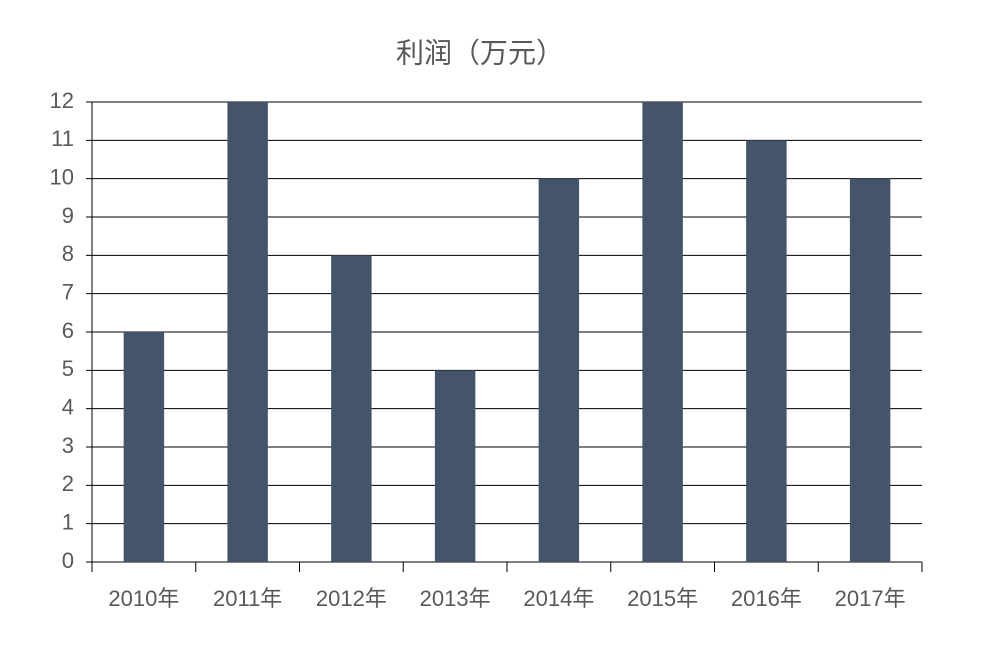  What do you see at coordinates (68, 215) in the screenshot?
I see `y-tick-label: 9` at bounding box center [68, 215].